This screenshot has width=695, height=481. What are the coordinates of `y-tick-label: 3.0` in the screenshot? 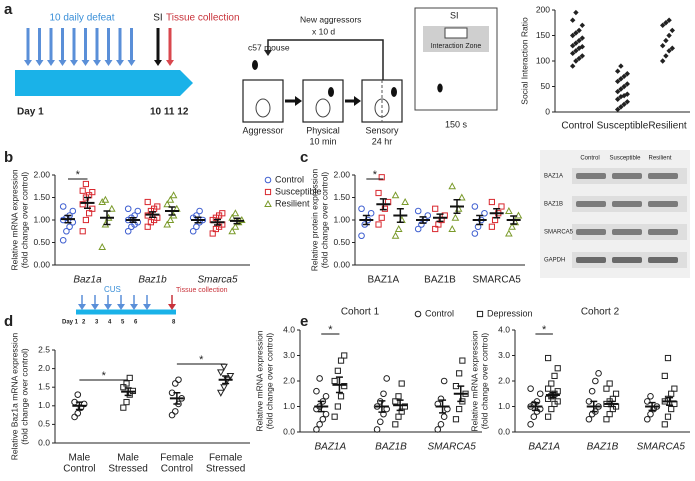 It's located at (289, 355).